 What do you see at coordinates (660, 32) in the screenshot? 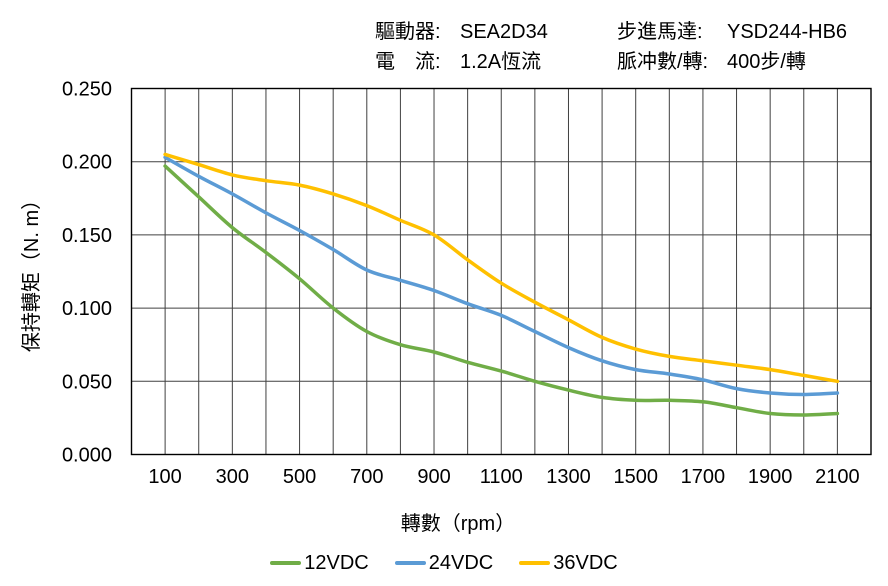
I see `motor-label: 步進馬達:` at bounding box center [660, 32].